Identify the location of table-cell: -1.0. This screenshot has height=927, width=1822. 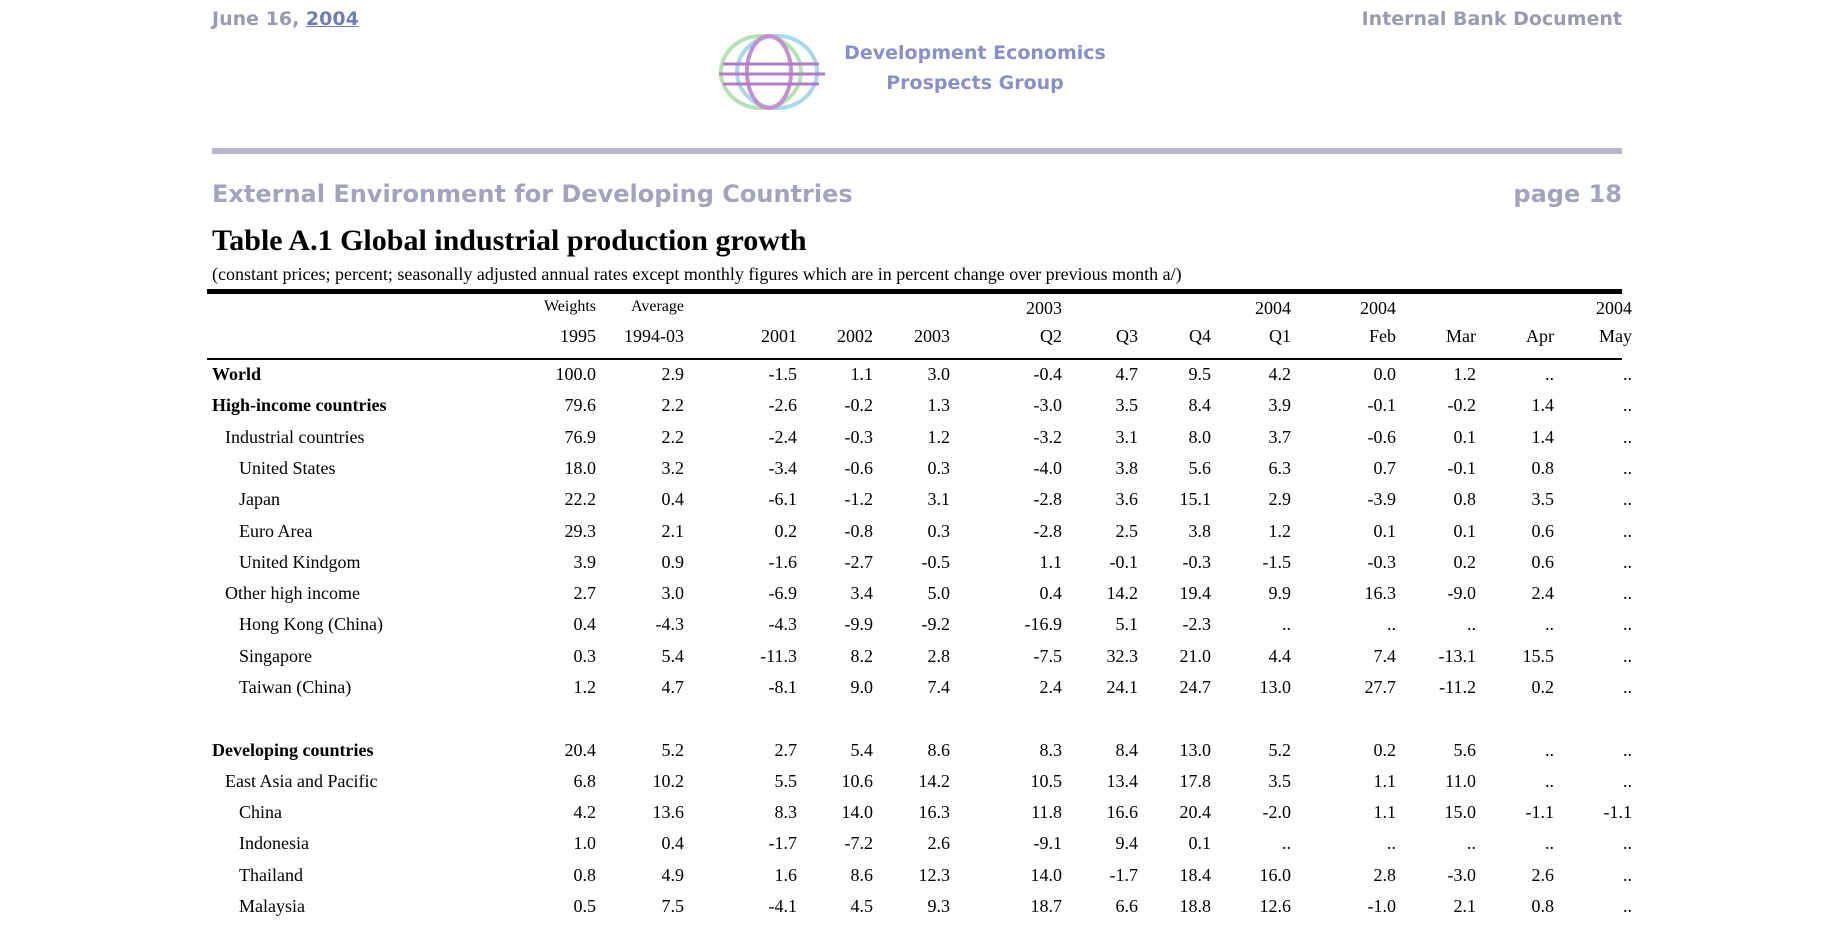
(1382, 906).